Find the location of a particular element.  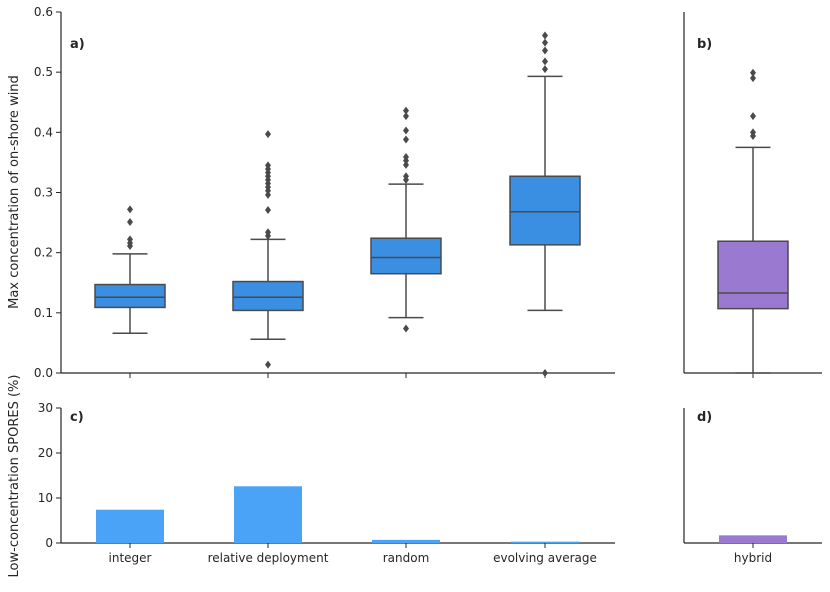

box-random is located at coordinates (406, 256).